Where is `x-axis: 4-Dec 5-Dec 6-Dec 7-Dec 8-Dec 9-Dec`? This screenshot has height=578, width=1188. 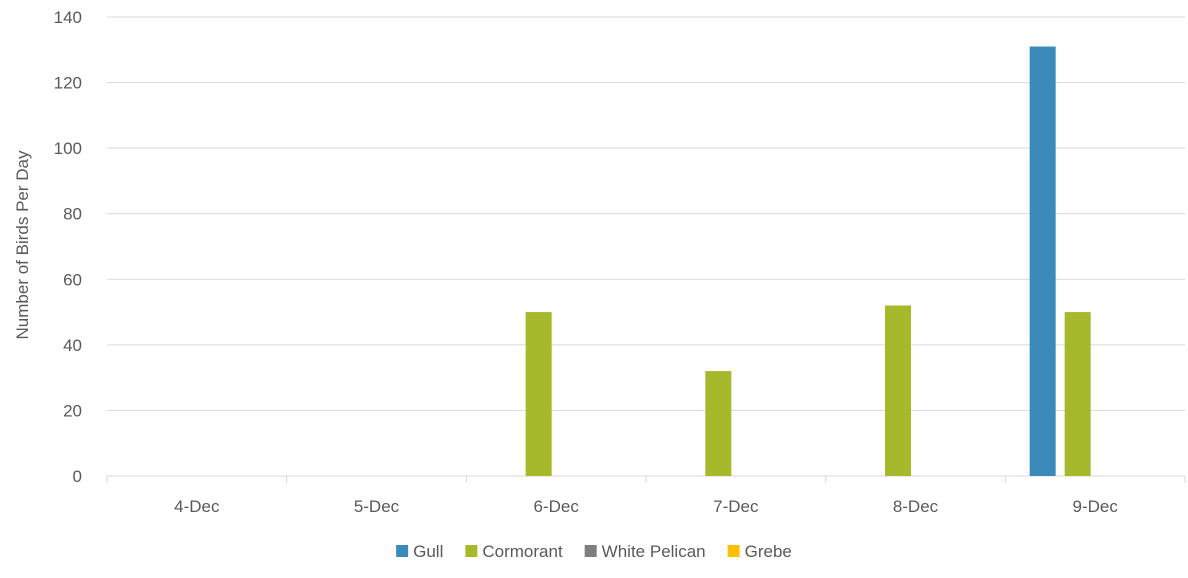
x-axis: 4-Dec 5-Dec 6-Dec 7-Dec 8-Dec 9-Dec is located at coordinates (646, 495).